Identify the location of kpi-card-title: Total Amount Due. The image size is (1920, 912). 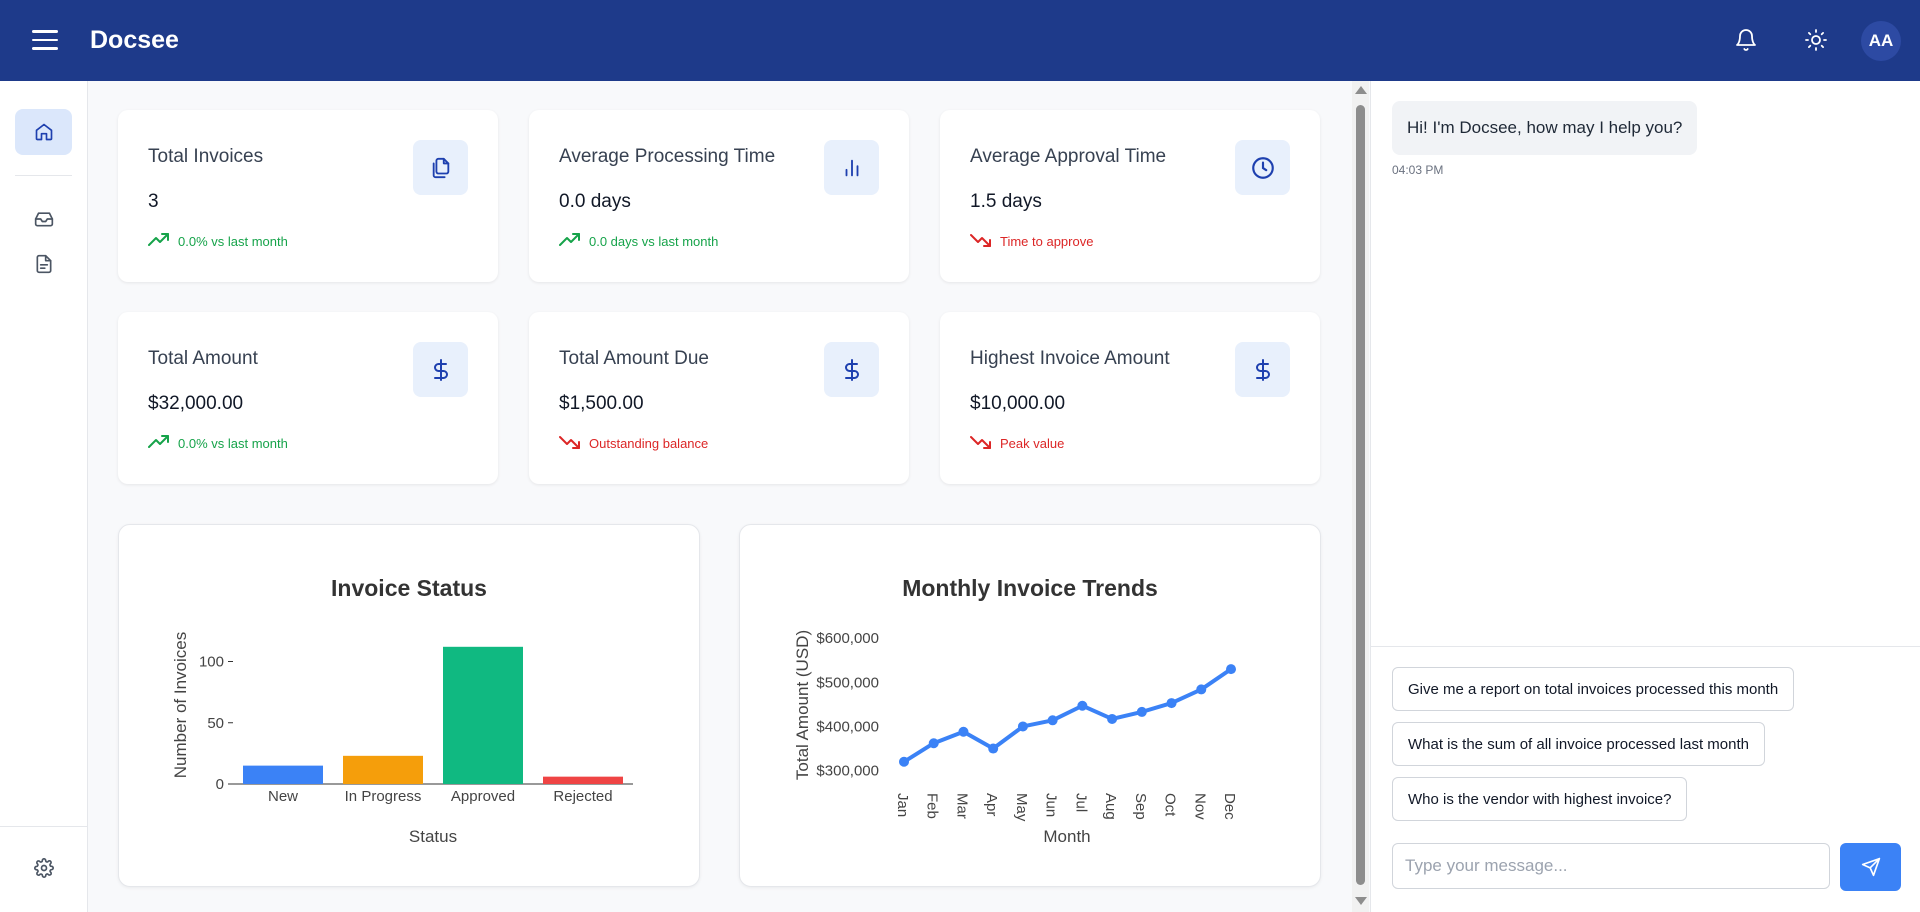
(634, 358).